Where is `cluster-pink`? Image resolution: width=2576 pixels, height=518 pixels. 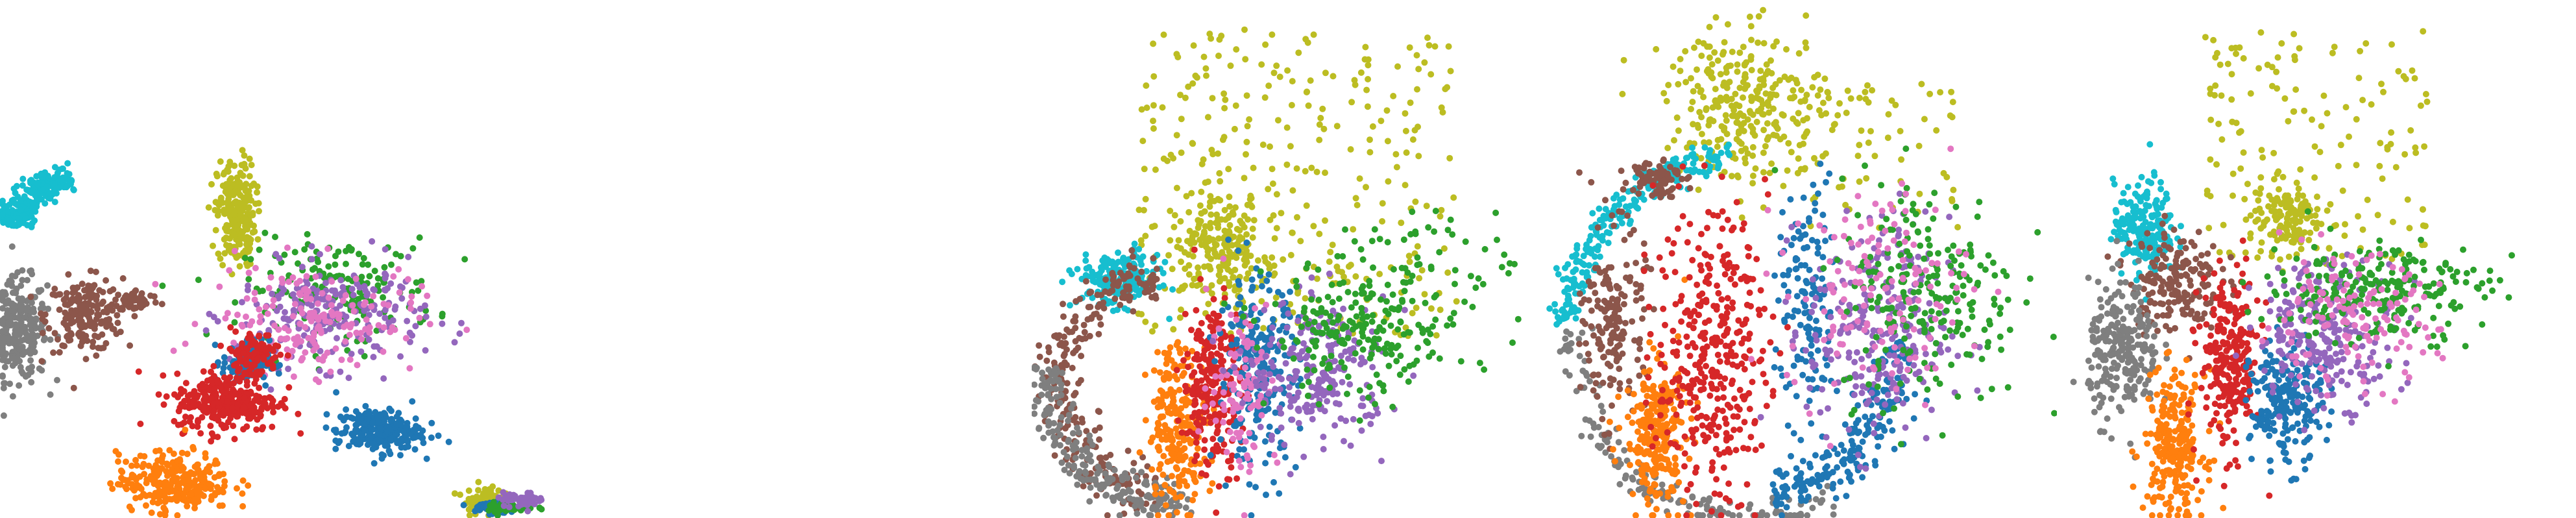 cluster-pink is located at coordinates (311, 315).